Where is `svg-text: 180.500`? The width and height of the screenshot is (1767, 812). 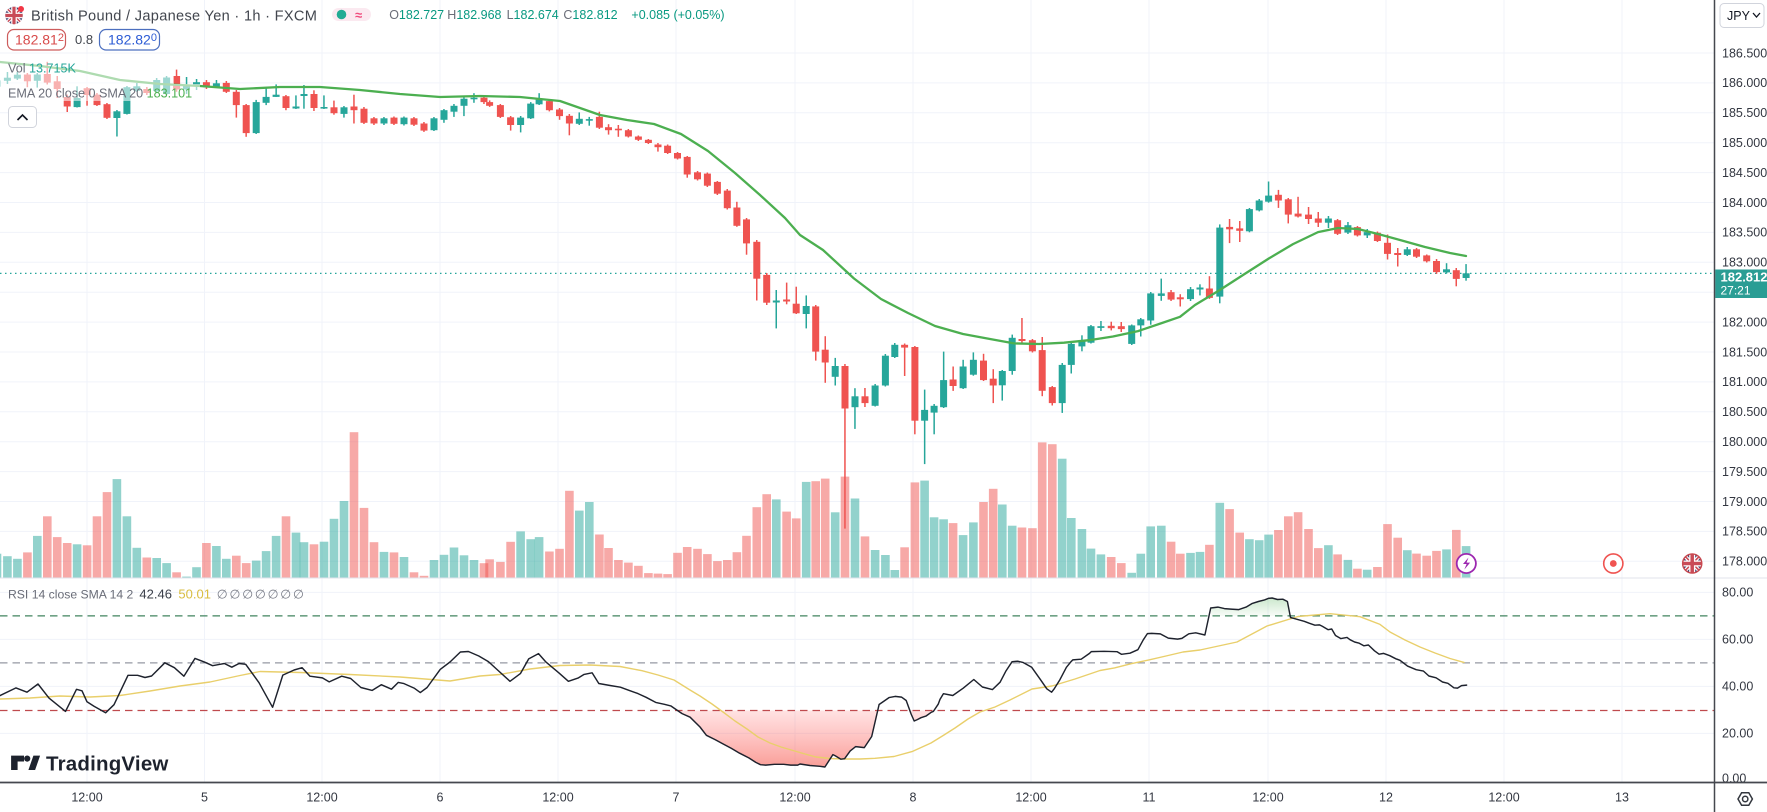
svg-text: 180.500 is located at coordinates (1744, 412).